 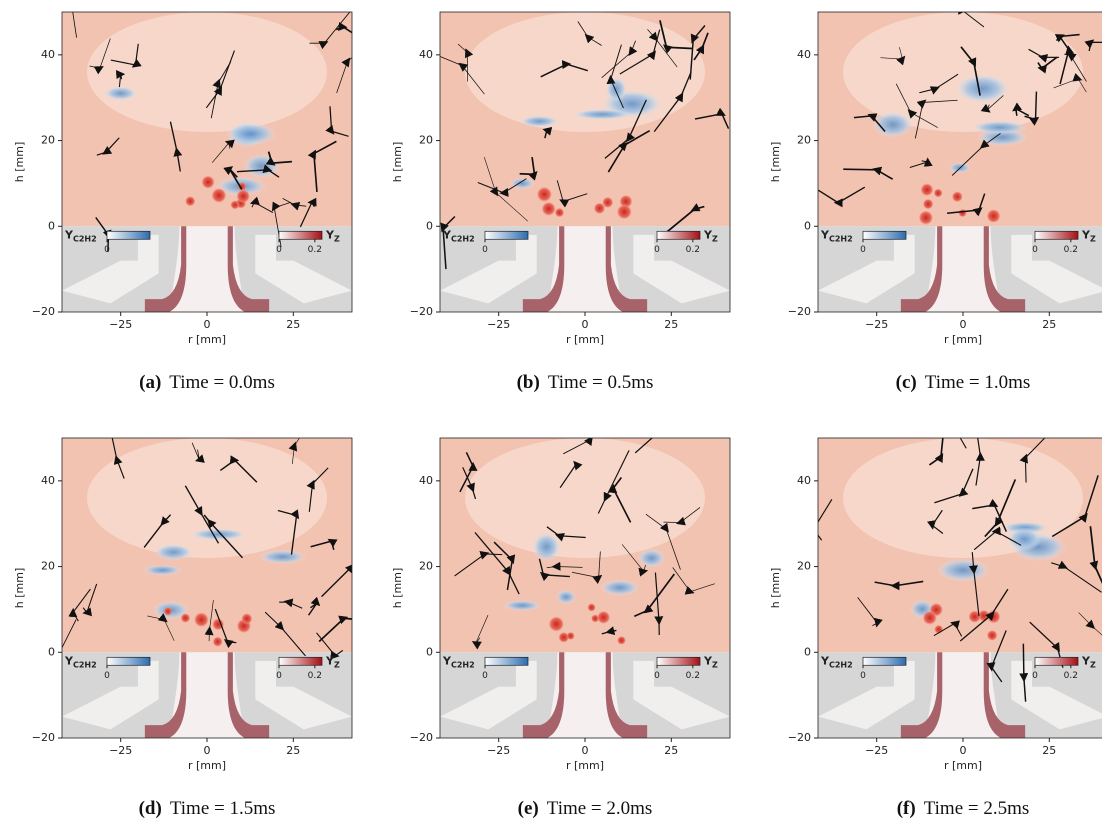 I want to click on caption-label: (d), so click(x=150, y=808).